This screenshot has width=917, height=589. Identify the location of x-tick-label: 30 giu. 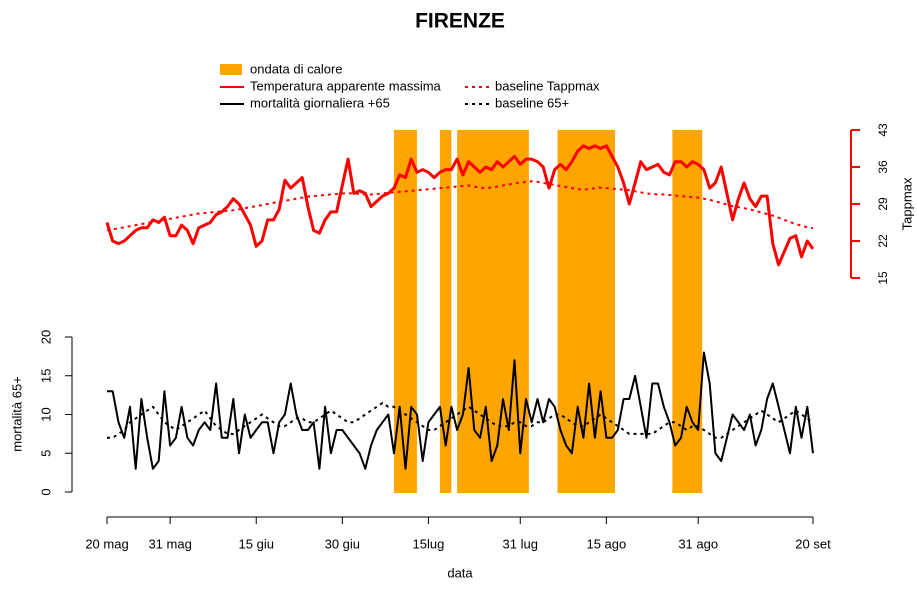
(342, 543).